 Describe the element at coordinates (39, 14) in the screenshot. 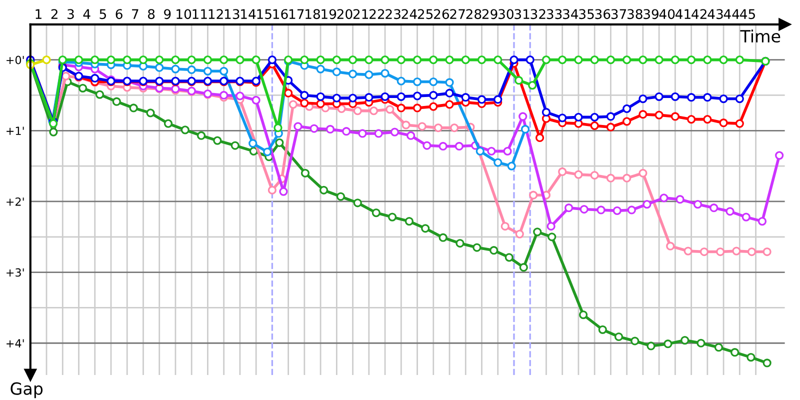

I see `x-tick-label: 1` at that location.